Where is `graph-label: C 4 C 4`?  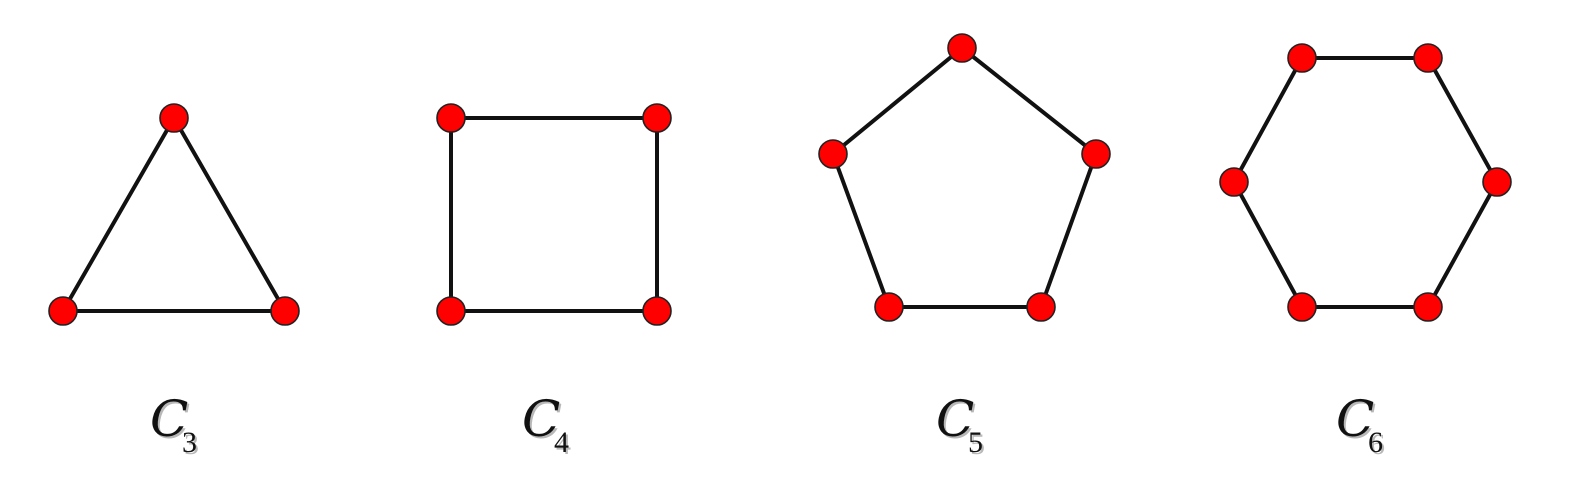
graph-label: C 4 C 4 is located at coordinates (546, 425).